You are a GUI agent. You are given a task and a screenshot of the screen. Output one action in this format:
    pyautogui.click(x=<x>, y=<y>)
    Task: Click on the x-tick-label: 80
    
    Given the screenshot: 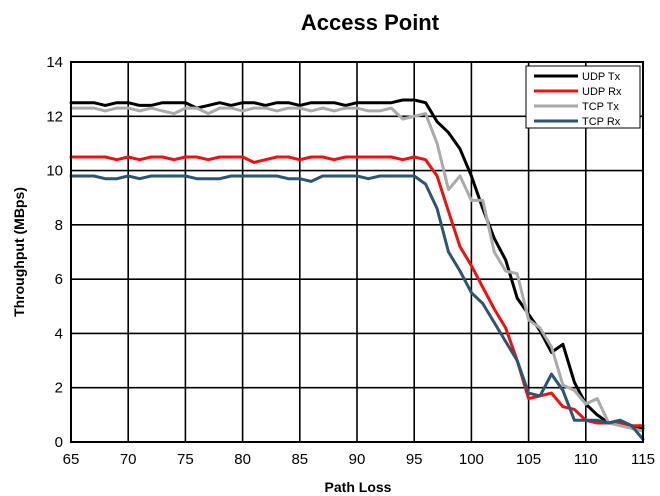 What is the action you would take?
    pyautogui.click(x=242, y=459)
    